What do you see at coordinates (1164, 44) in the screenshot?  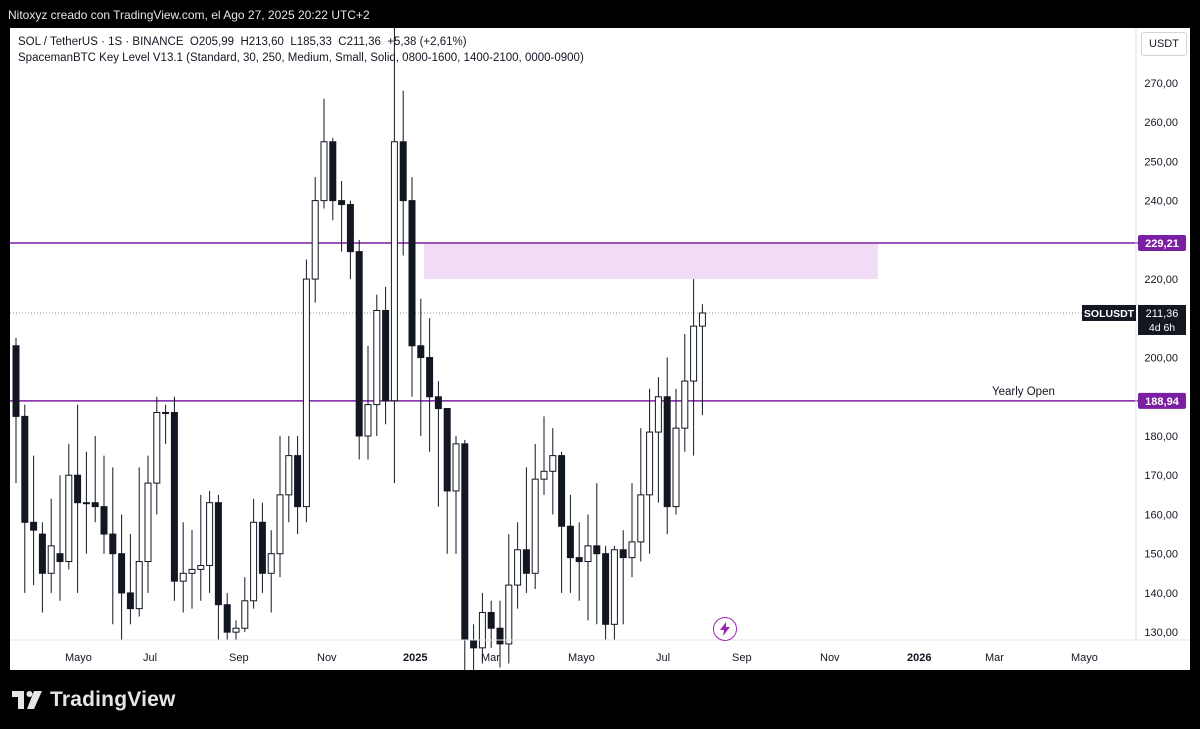 I see `currency-button: USDT` at bounding box center [1164, 44].